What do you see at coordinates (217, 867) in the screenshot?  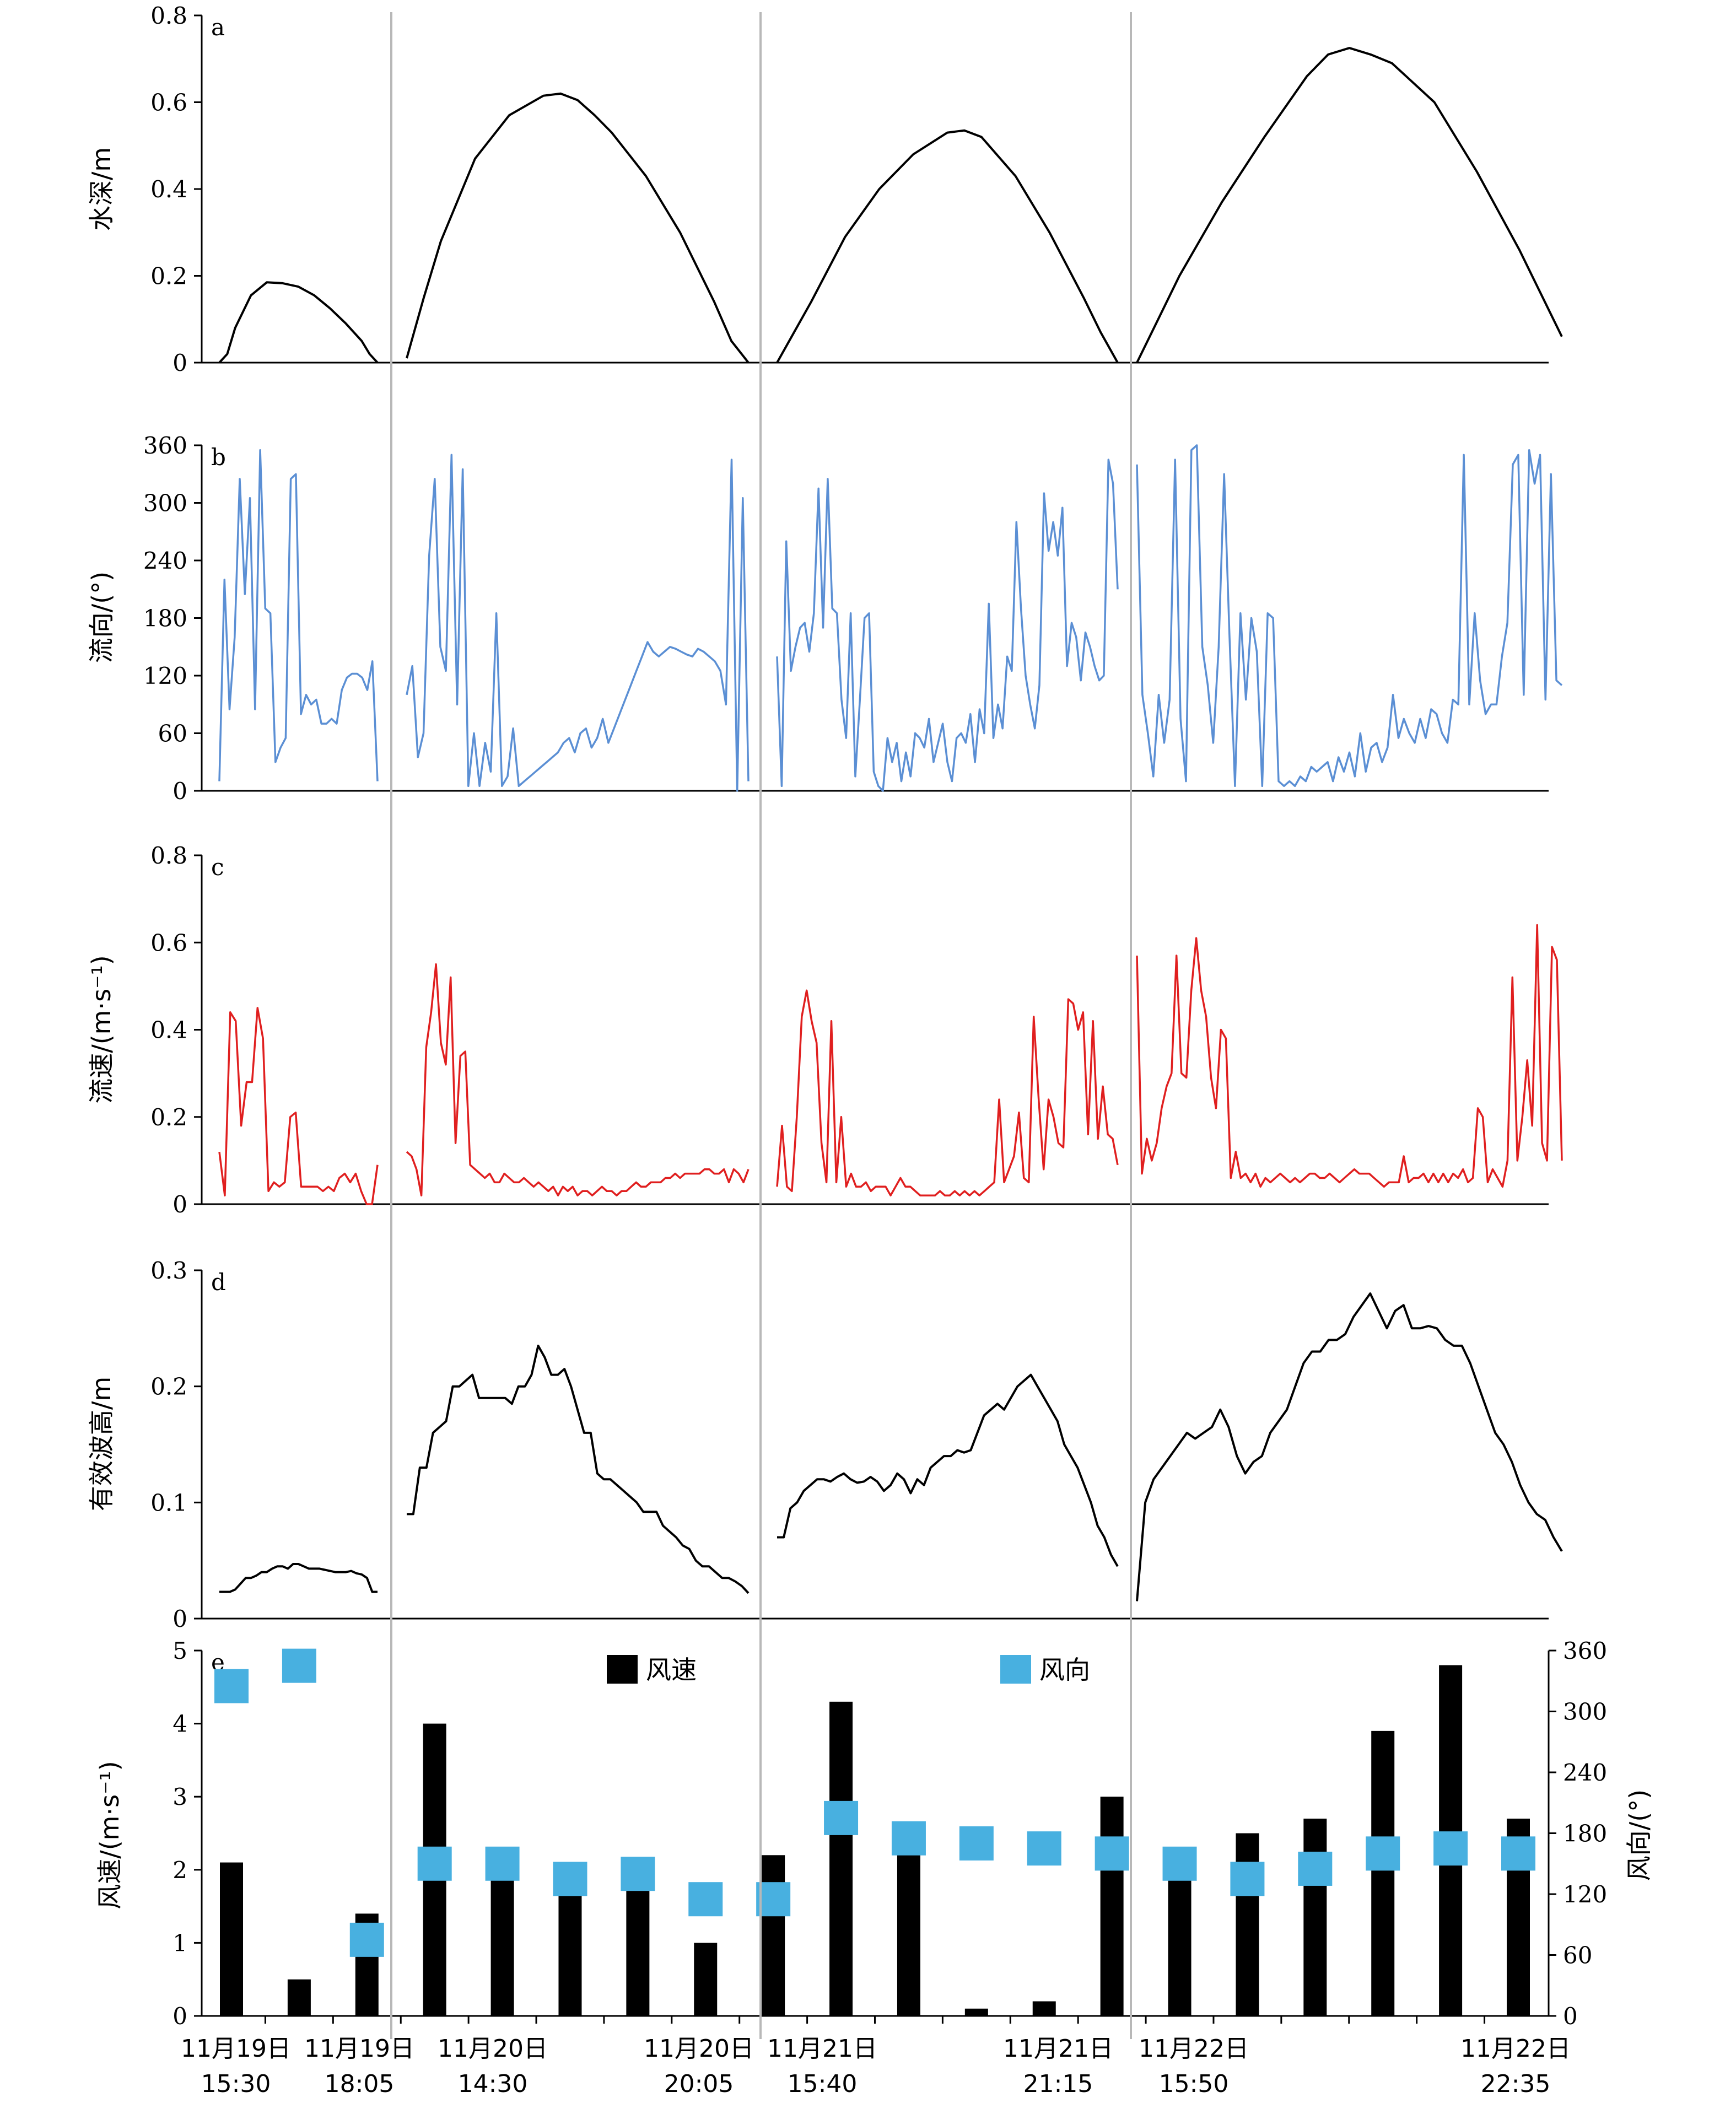 I see `panel-label: c` at bounding box center [217, 867].